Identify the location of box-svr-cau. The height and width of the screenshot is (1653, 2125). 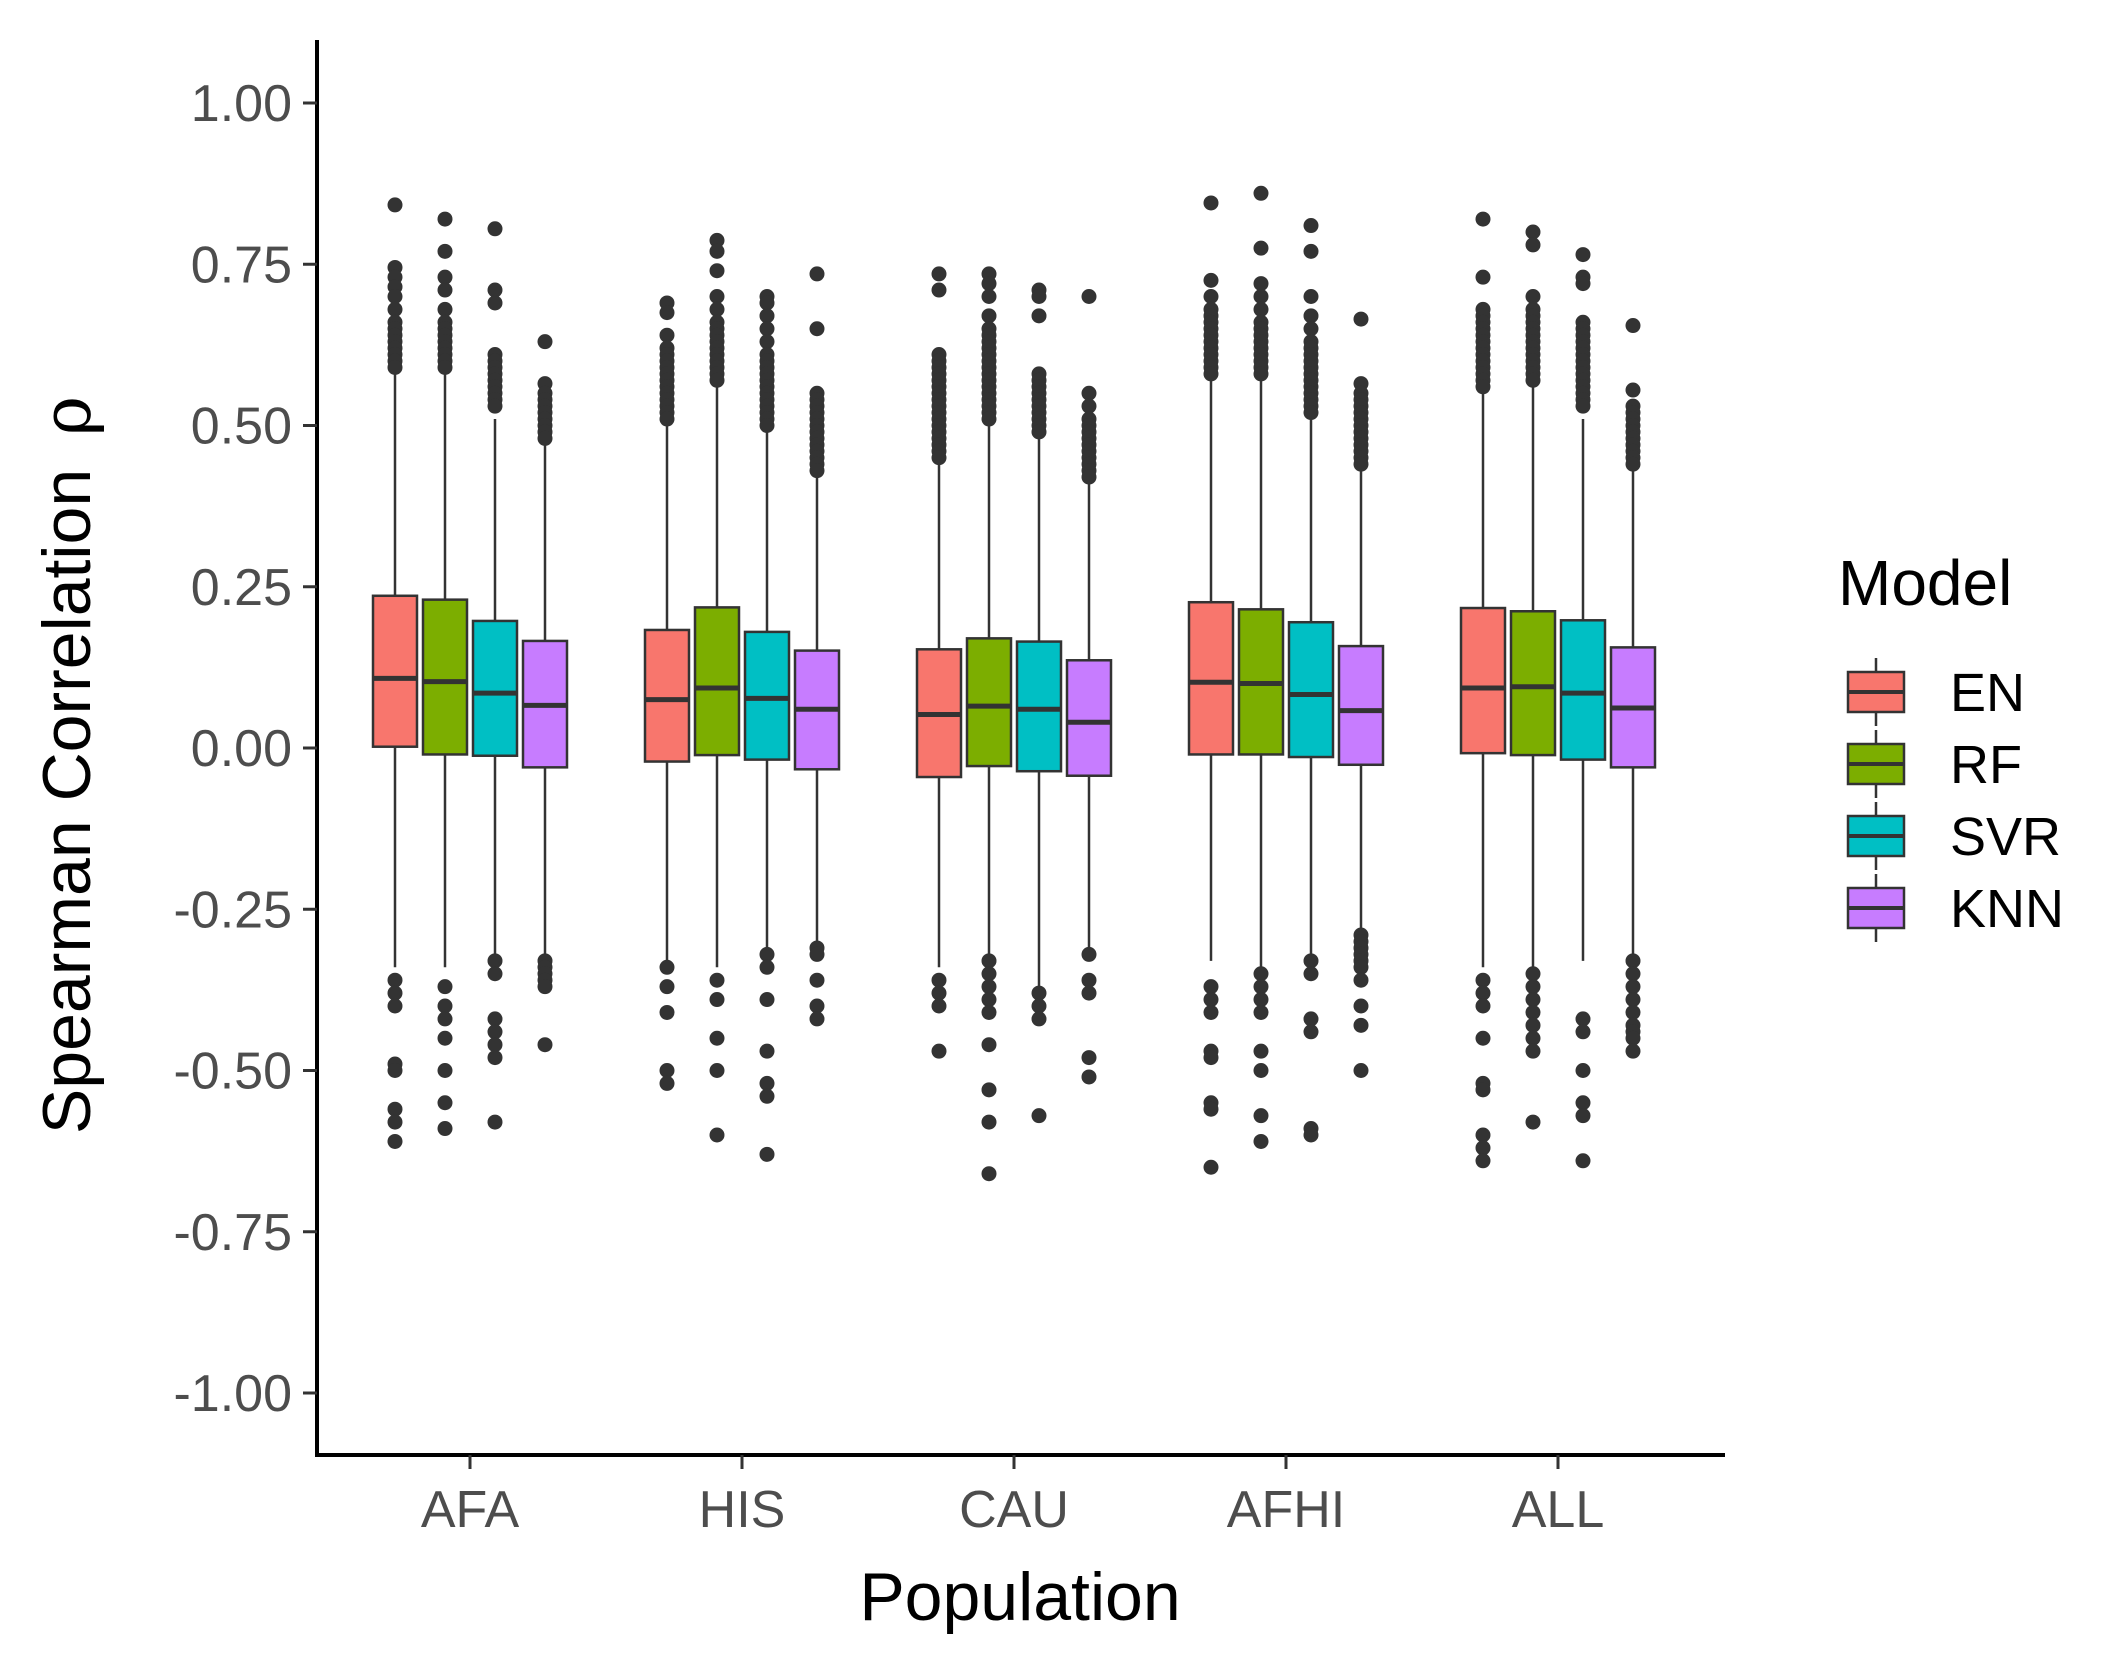
(1039, 703).